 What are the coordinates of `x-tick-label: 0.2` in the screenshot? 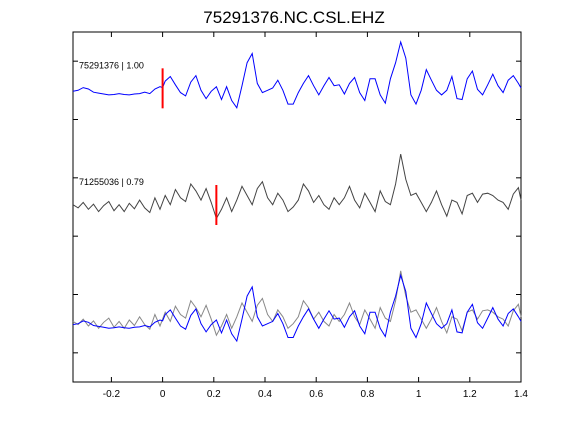 It's located at (214, 394).